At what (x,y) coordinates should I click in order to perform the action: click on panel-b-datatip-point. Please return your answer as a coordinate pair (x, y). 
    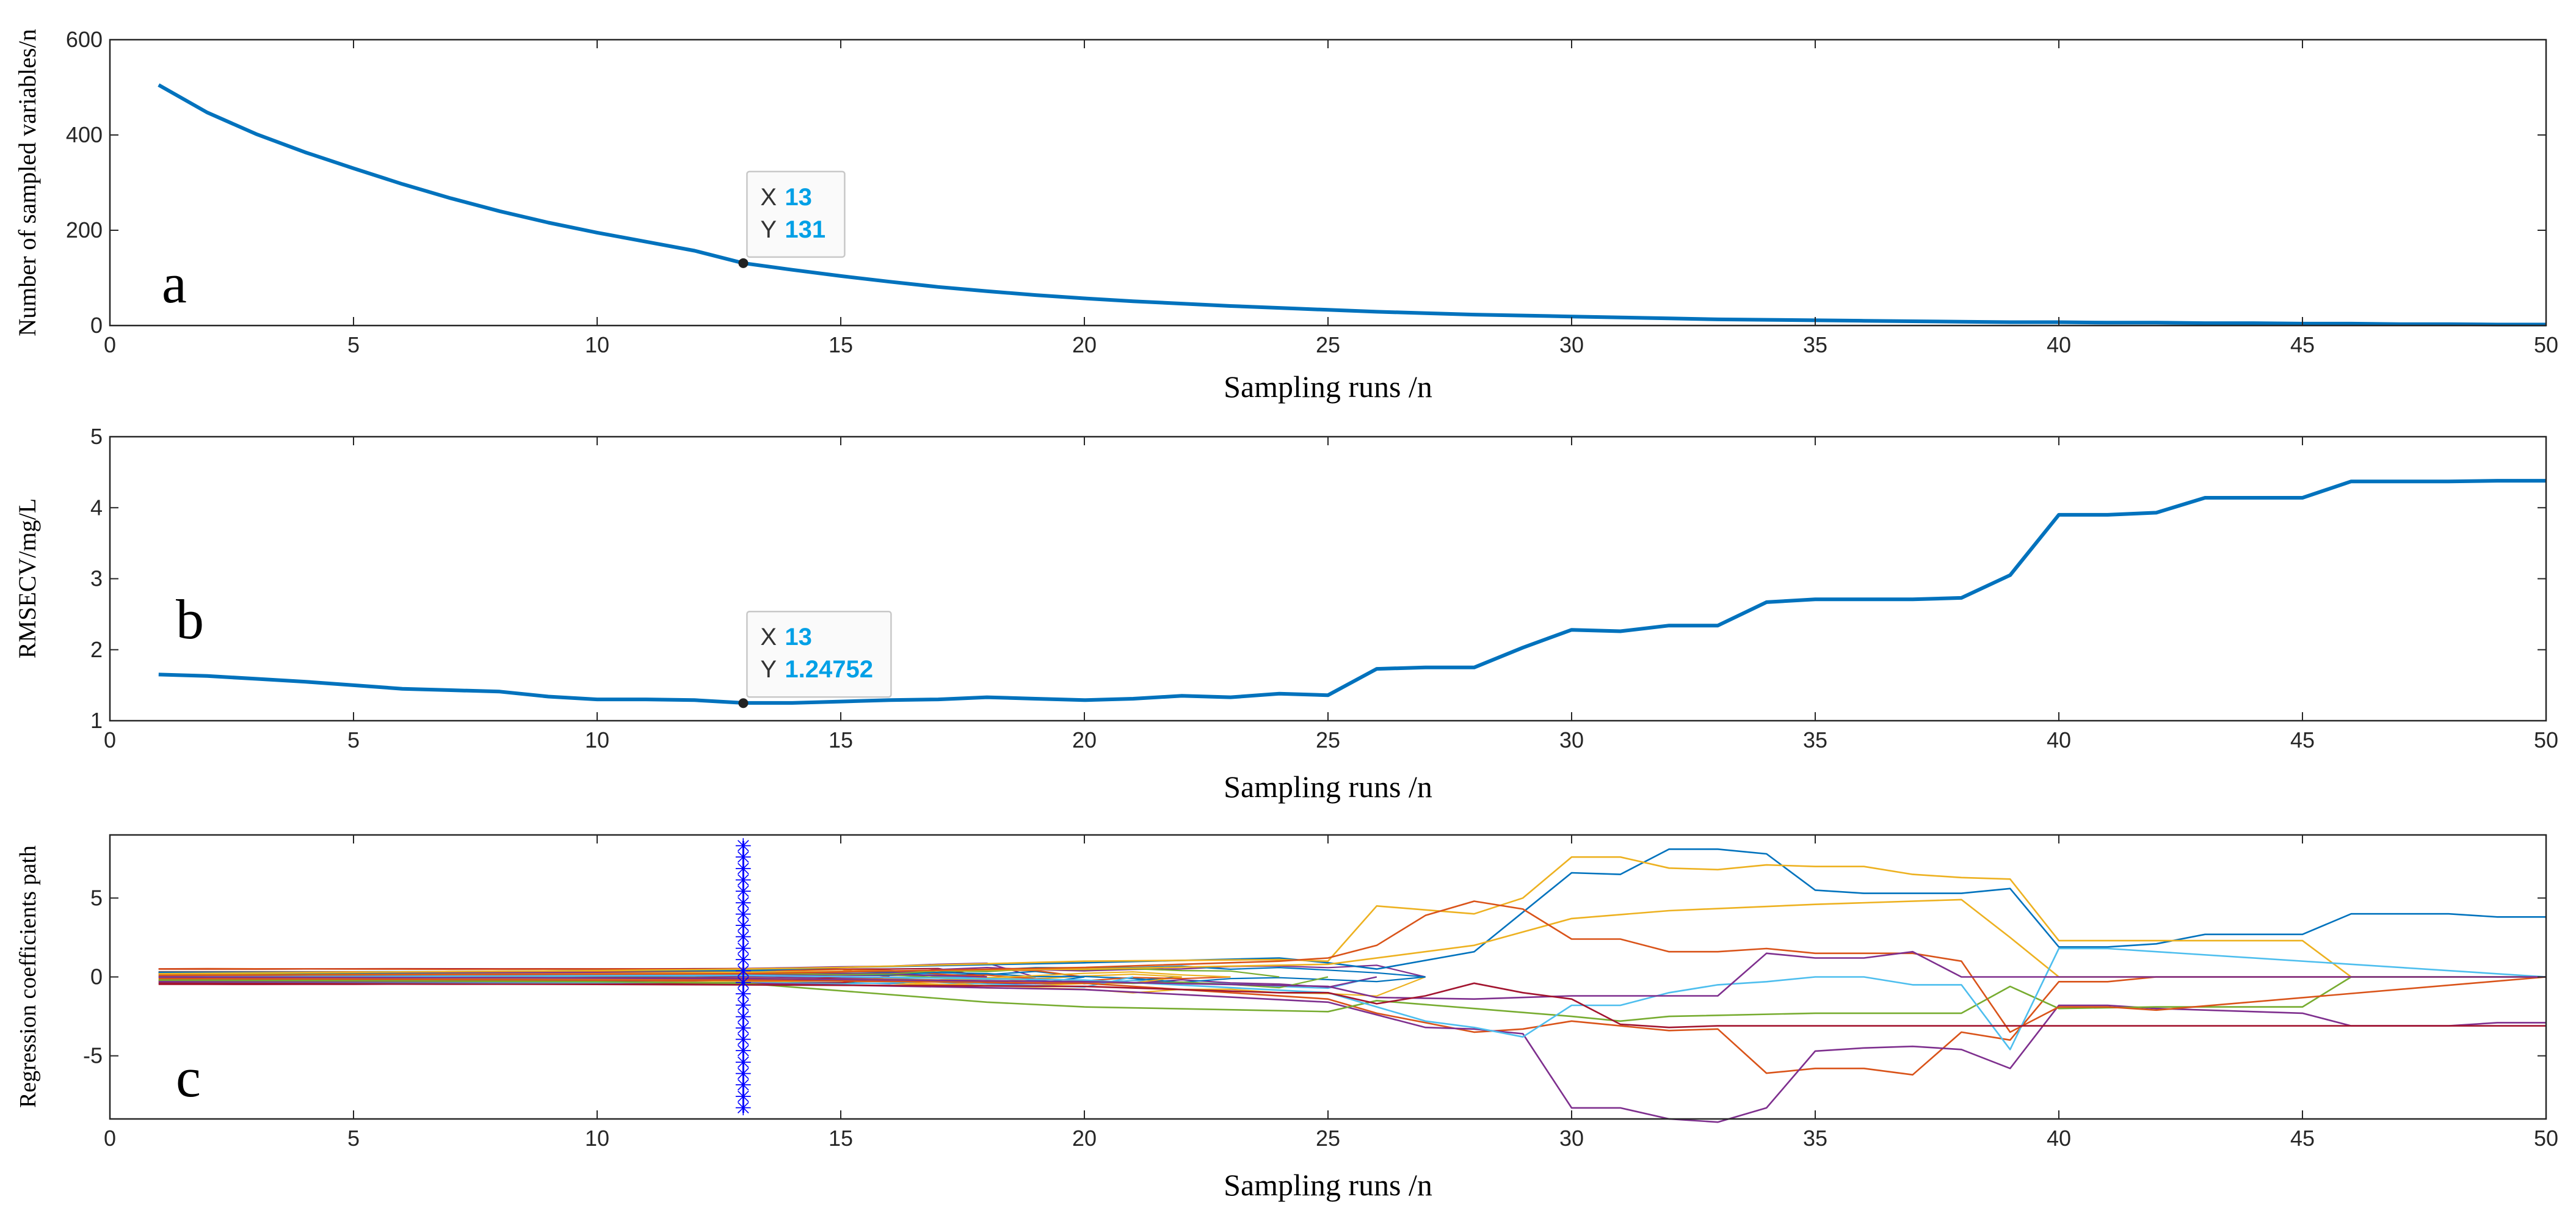
    Looking at the image, I should click on (743, 703).